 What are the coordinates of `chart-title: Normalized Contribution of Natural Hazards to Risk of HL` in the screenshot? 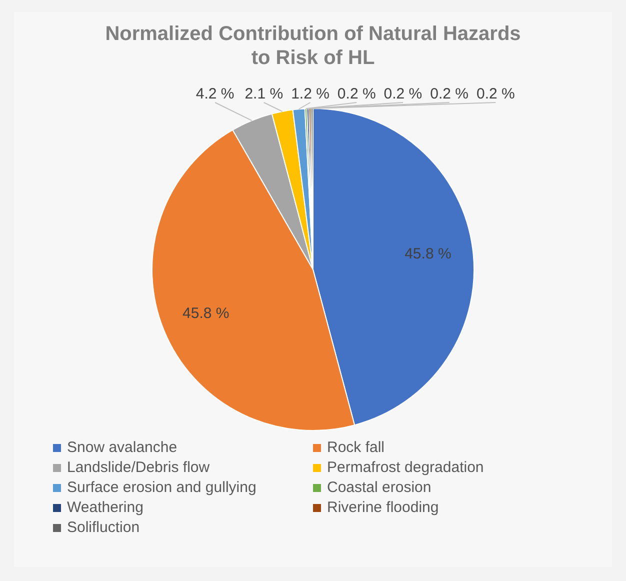 It's located at (313, 46).